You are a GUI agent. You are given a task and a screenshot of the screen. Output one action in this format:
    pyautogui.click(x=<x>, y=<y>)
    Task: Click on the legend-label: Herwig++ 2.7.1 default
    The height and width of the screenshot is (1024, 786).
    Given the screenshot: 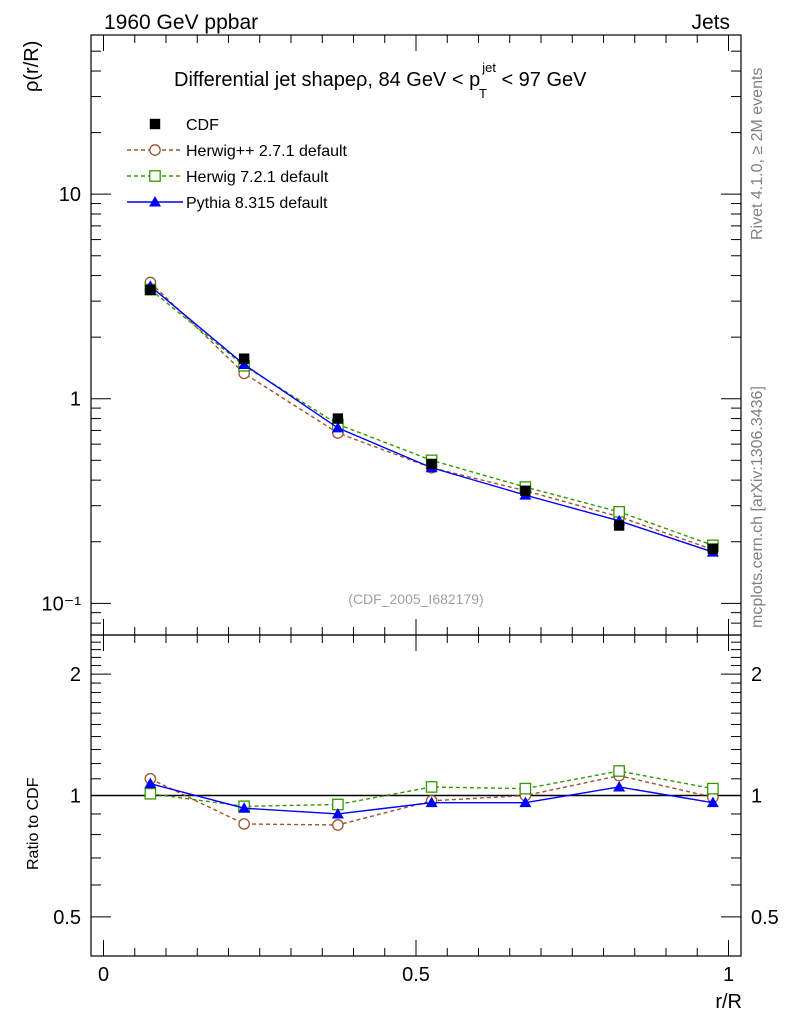 What is the action you would take?
    pyautogui.click(x=267, y=151)
    